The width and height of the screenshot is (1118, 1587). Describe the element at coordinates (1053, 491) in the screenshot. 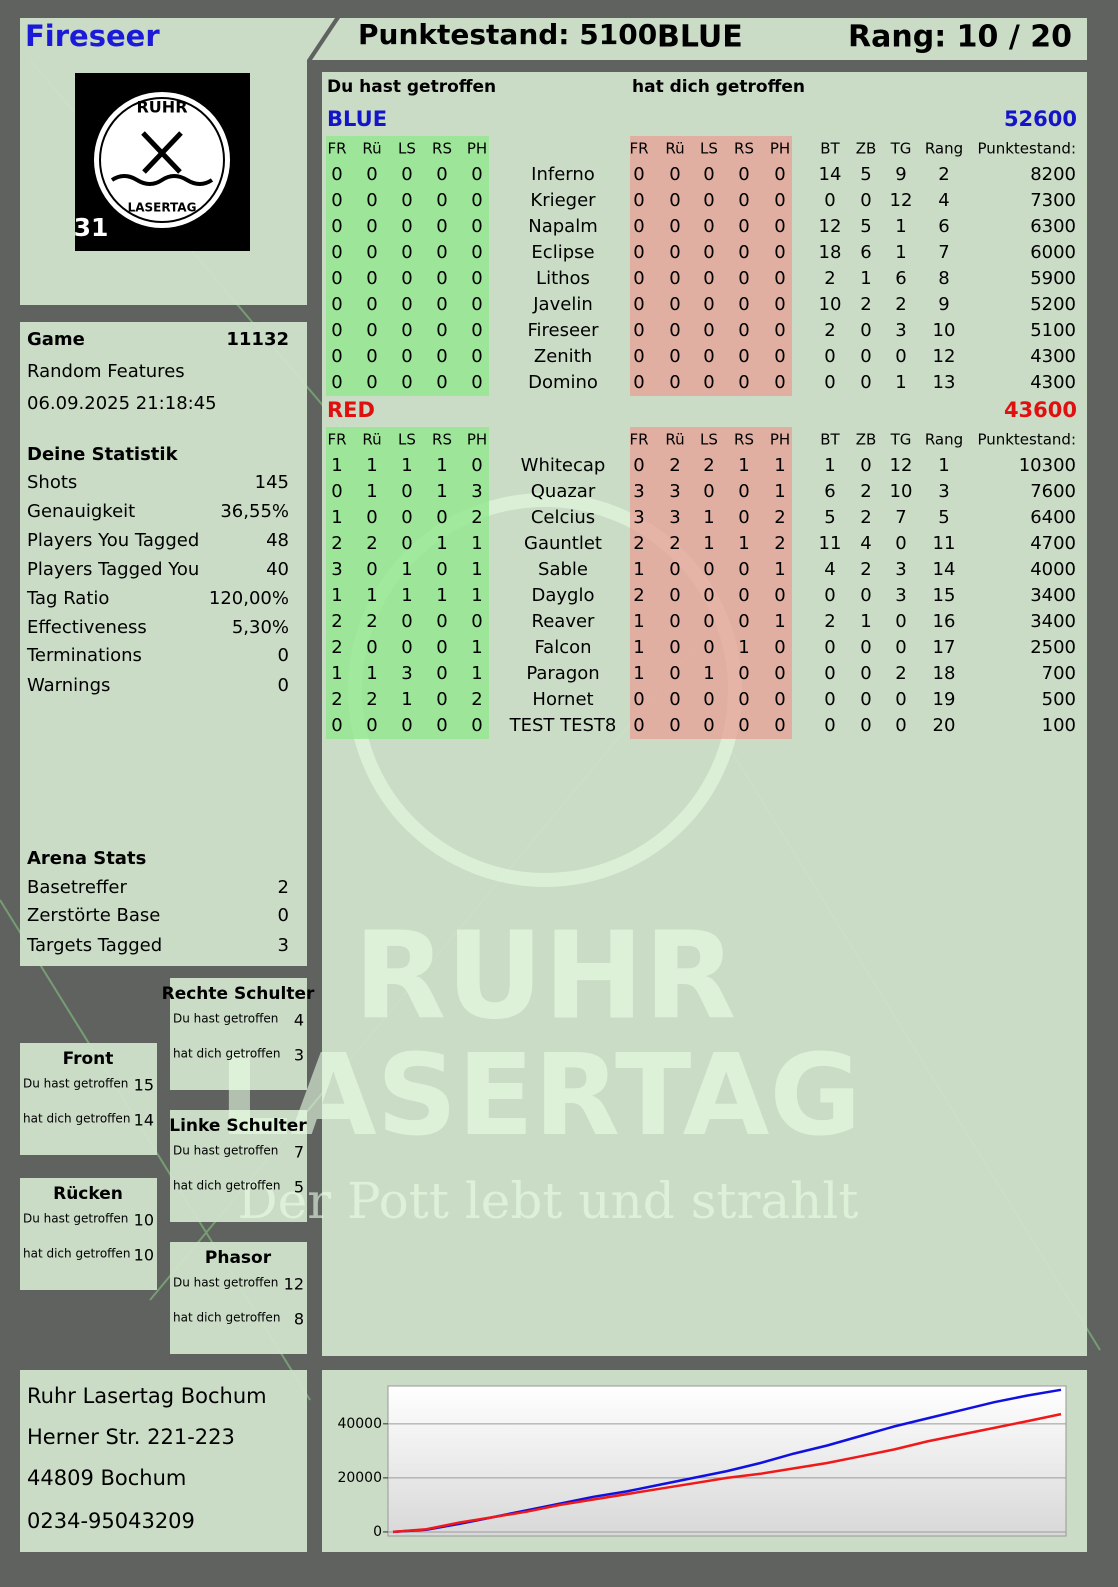

I see `stat-cell: 7600` at that location.